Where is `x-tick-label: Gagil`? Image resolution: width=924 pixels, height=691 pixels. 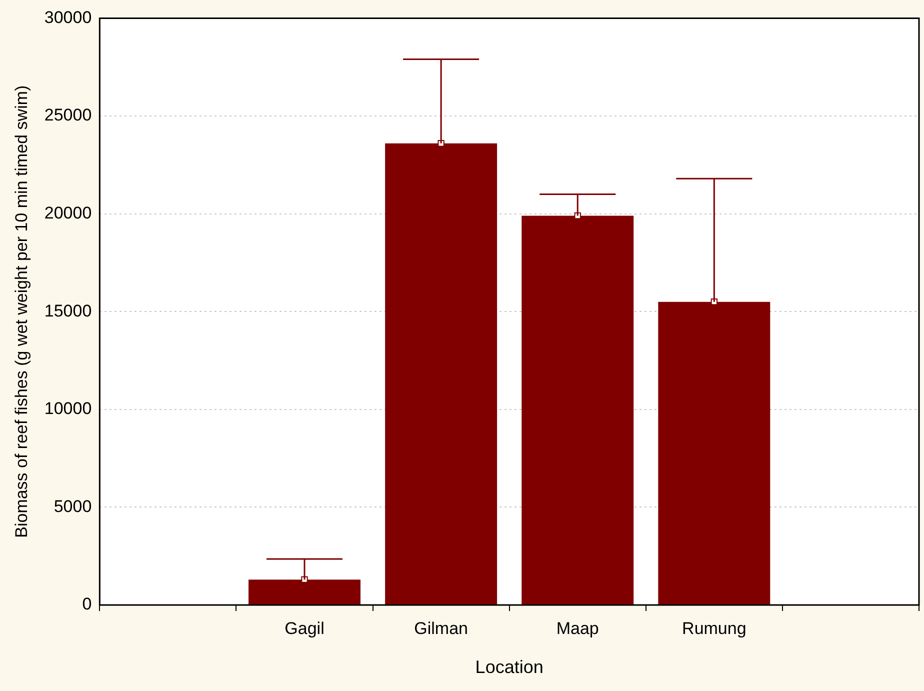
x-tick-label: Gagil is located at coordinates (304, 628).